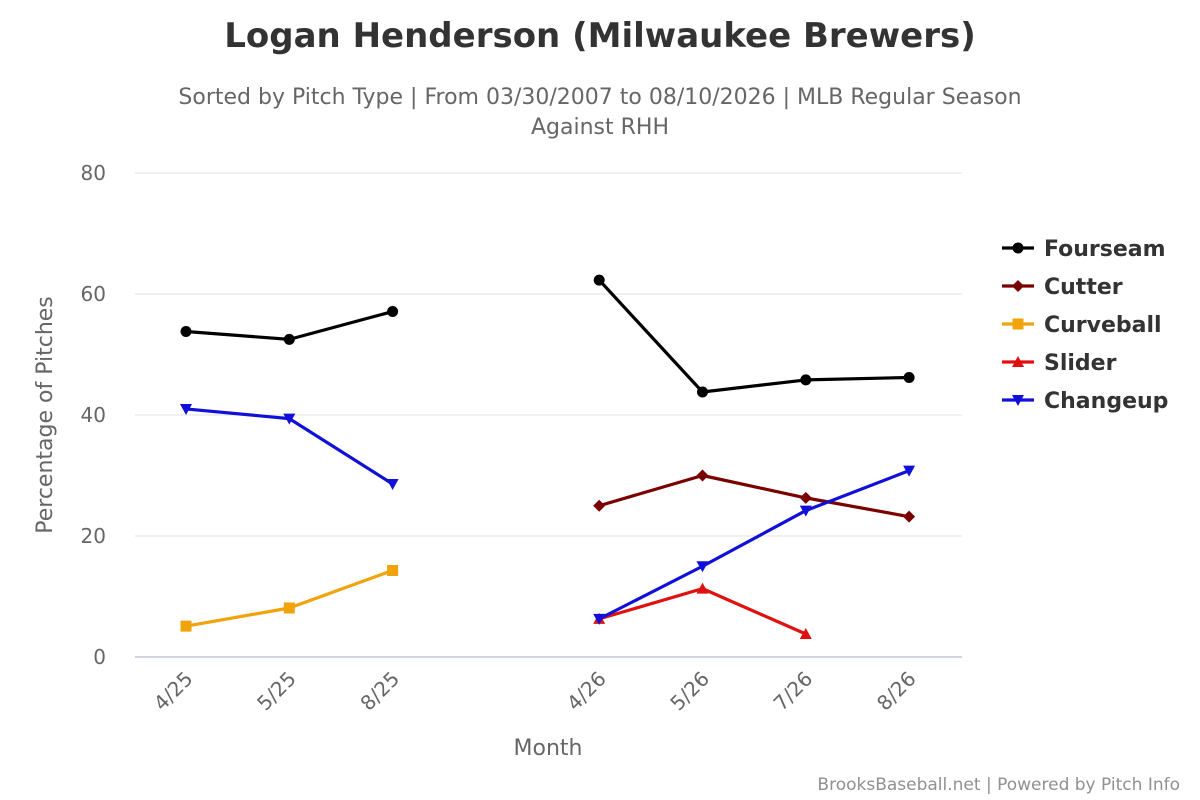 The width and height of the screenshot is (1200, 800). Describe the element at coordinates (754, 545) in the screenshot. I see `series-line-changeup` at that location.